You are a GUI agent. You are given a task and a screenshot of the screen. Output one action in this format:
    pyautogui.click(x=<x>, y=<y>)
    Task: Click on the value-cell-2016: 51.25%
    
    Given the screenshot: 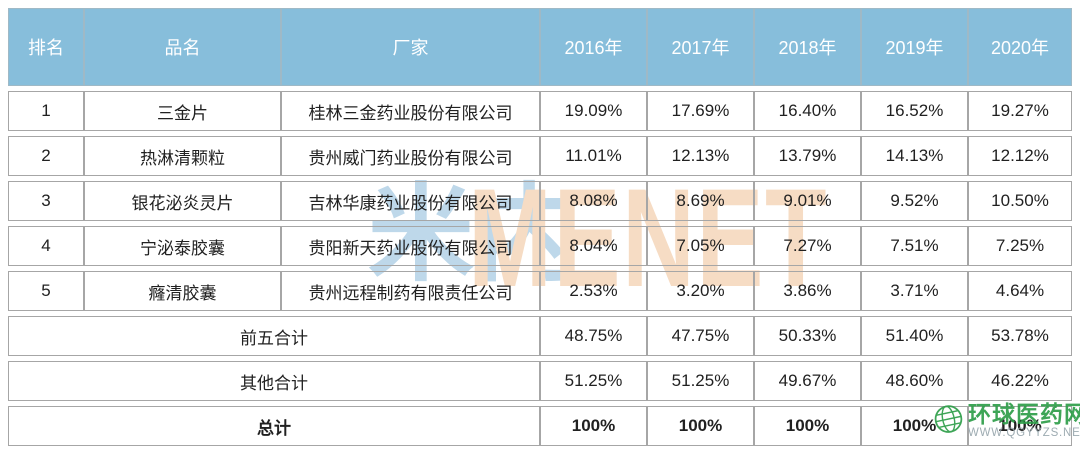 What is the action you would take?
    pyautogui.click(x=593, y=381)
    